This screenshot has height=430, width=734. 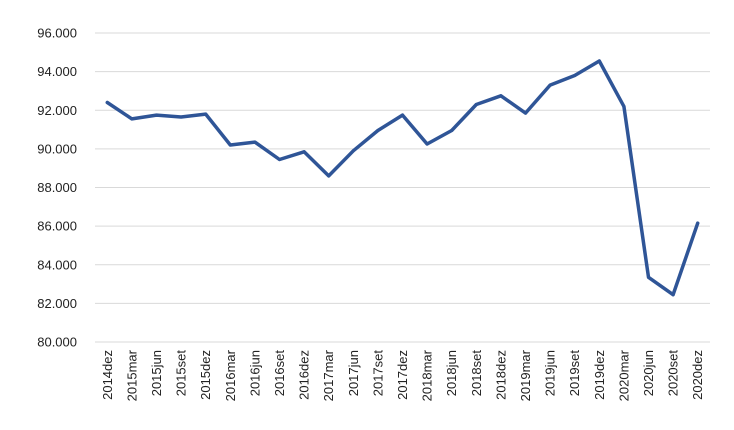 I want to click on x-tick-label: 2017jun, so click(x=353, y=373).